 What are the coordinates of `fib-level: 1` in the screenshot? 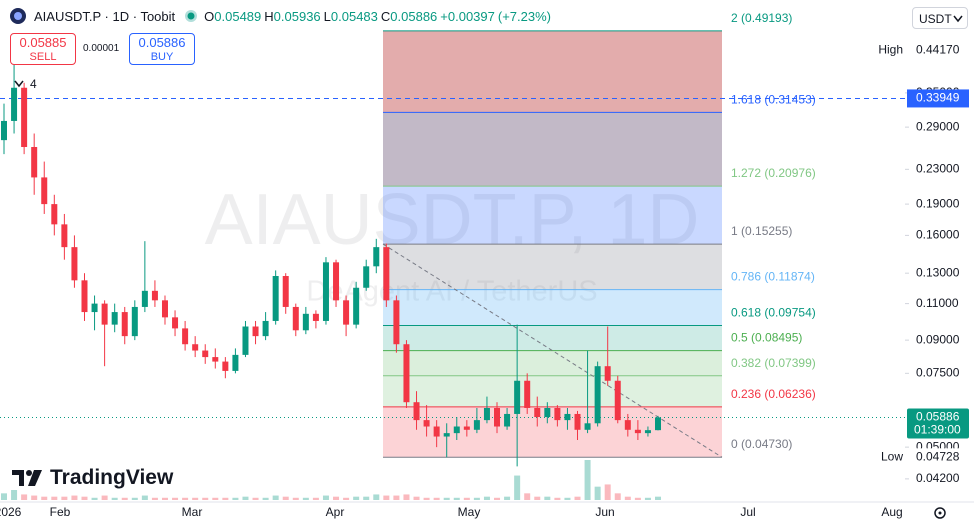 It's located at (734, 231).